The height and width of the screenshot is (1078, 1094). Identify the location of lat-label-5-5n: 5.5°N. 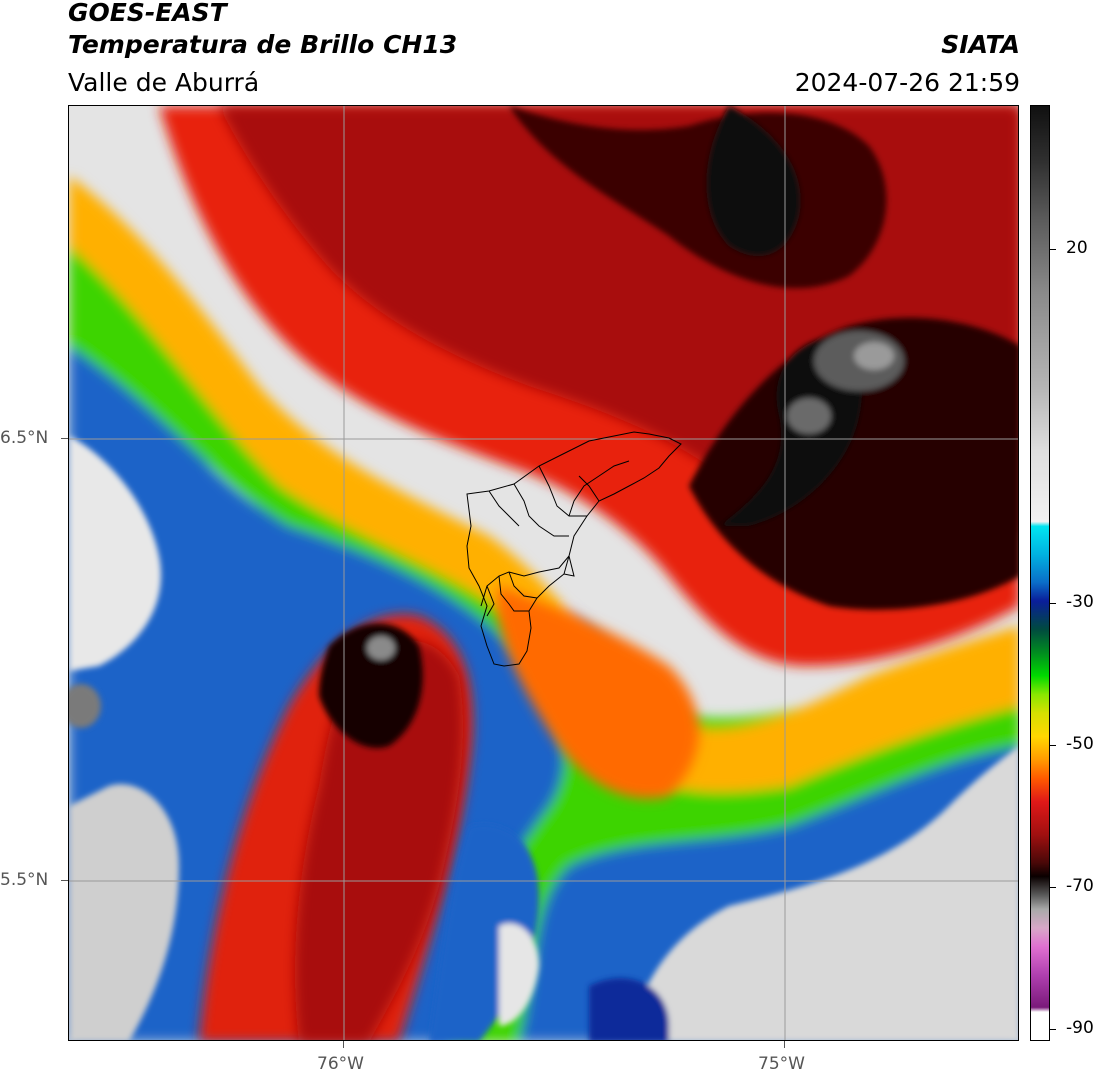
(24, 880).